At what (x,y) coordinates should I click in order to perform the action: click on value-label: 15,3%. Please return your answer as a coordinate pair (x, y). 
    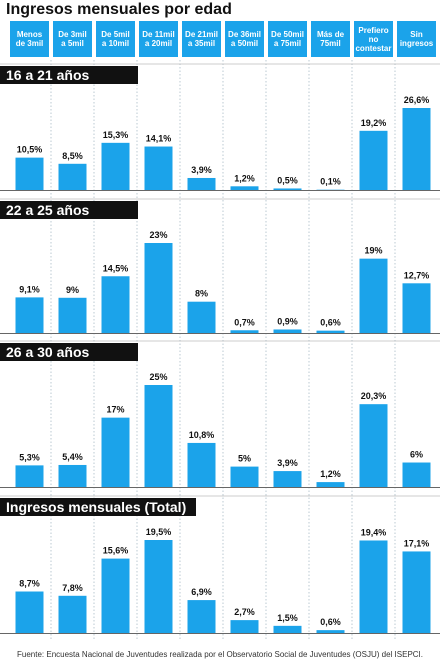
    Looking at the image, I should click on (116, 135).